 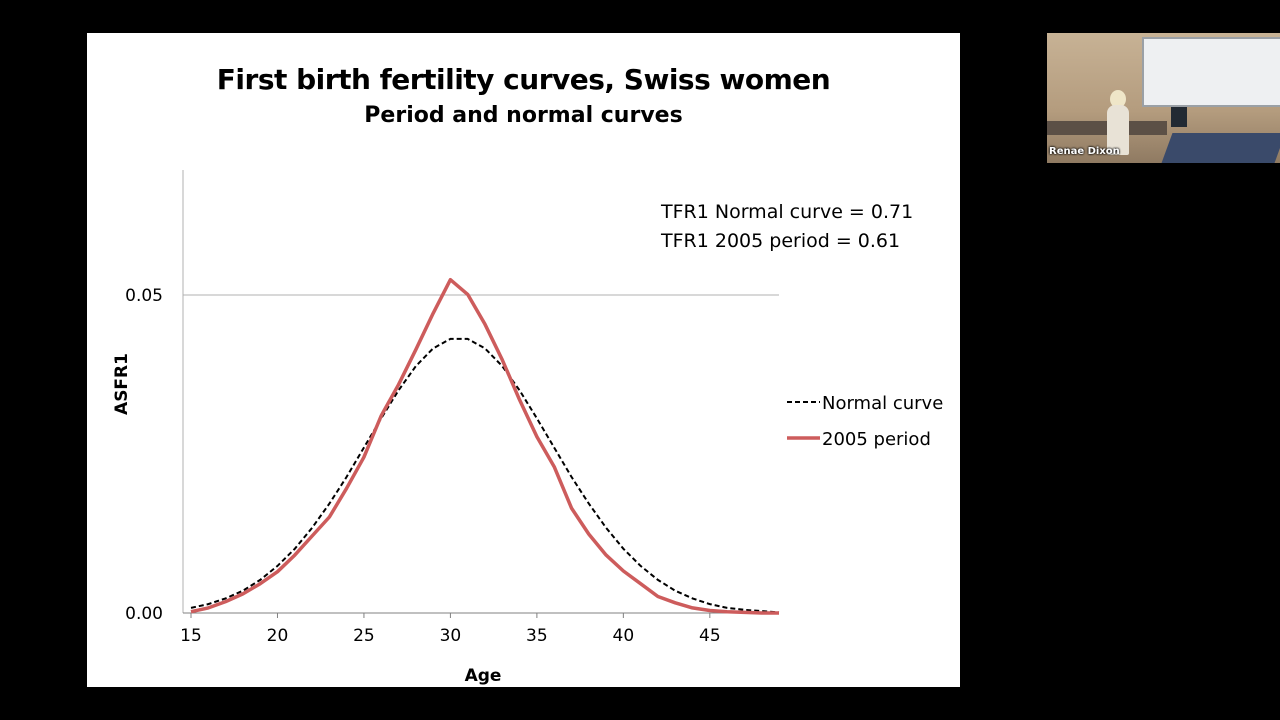 What do you see at coordinates (451, 636) in the screenshot?
I see `x-tick-label: 30` at bounding box center [451, 636].